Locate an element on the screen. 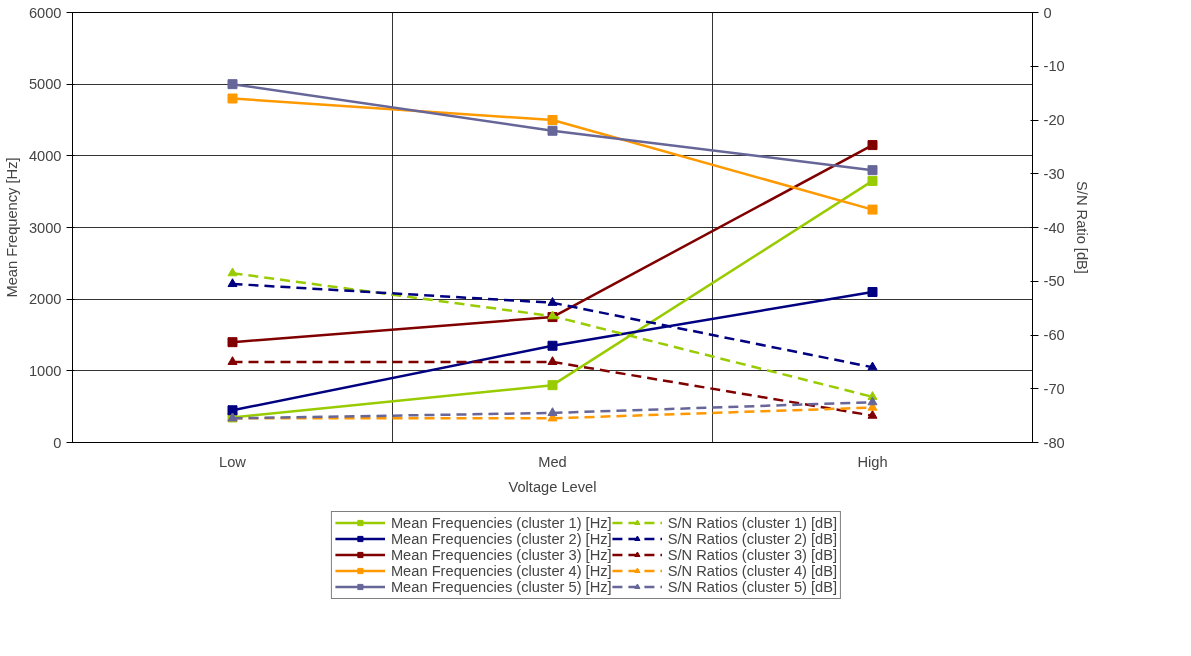 This screenshot has width=1191, height=656. y2-tick-label: -80 is located at coordinates (1054, 442).